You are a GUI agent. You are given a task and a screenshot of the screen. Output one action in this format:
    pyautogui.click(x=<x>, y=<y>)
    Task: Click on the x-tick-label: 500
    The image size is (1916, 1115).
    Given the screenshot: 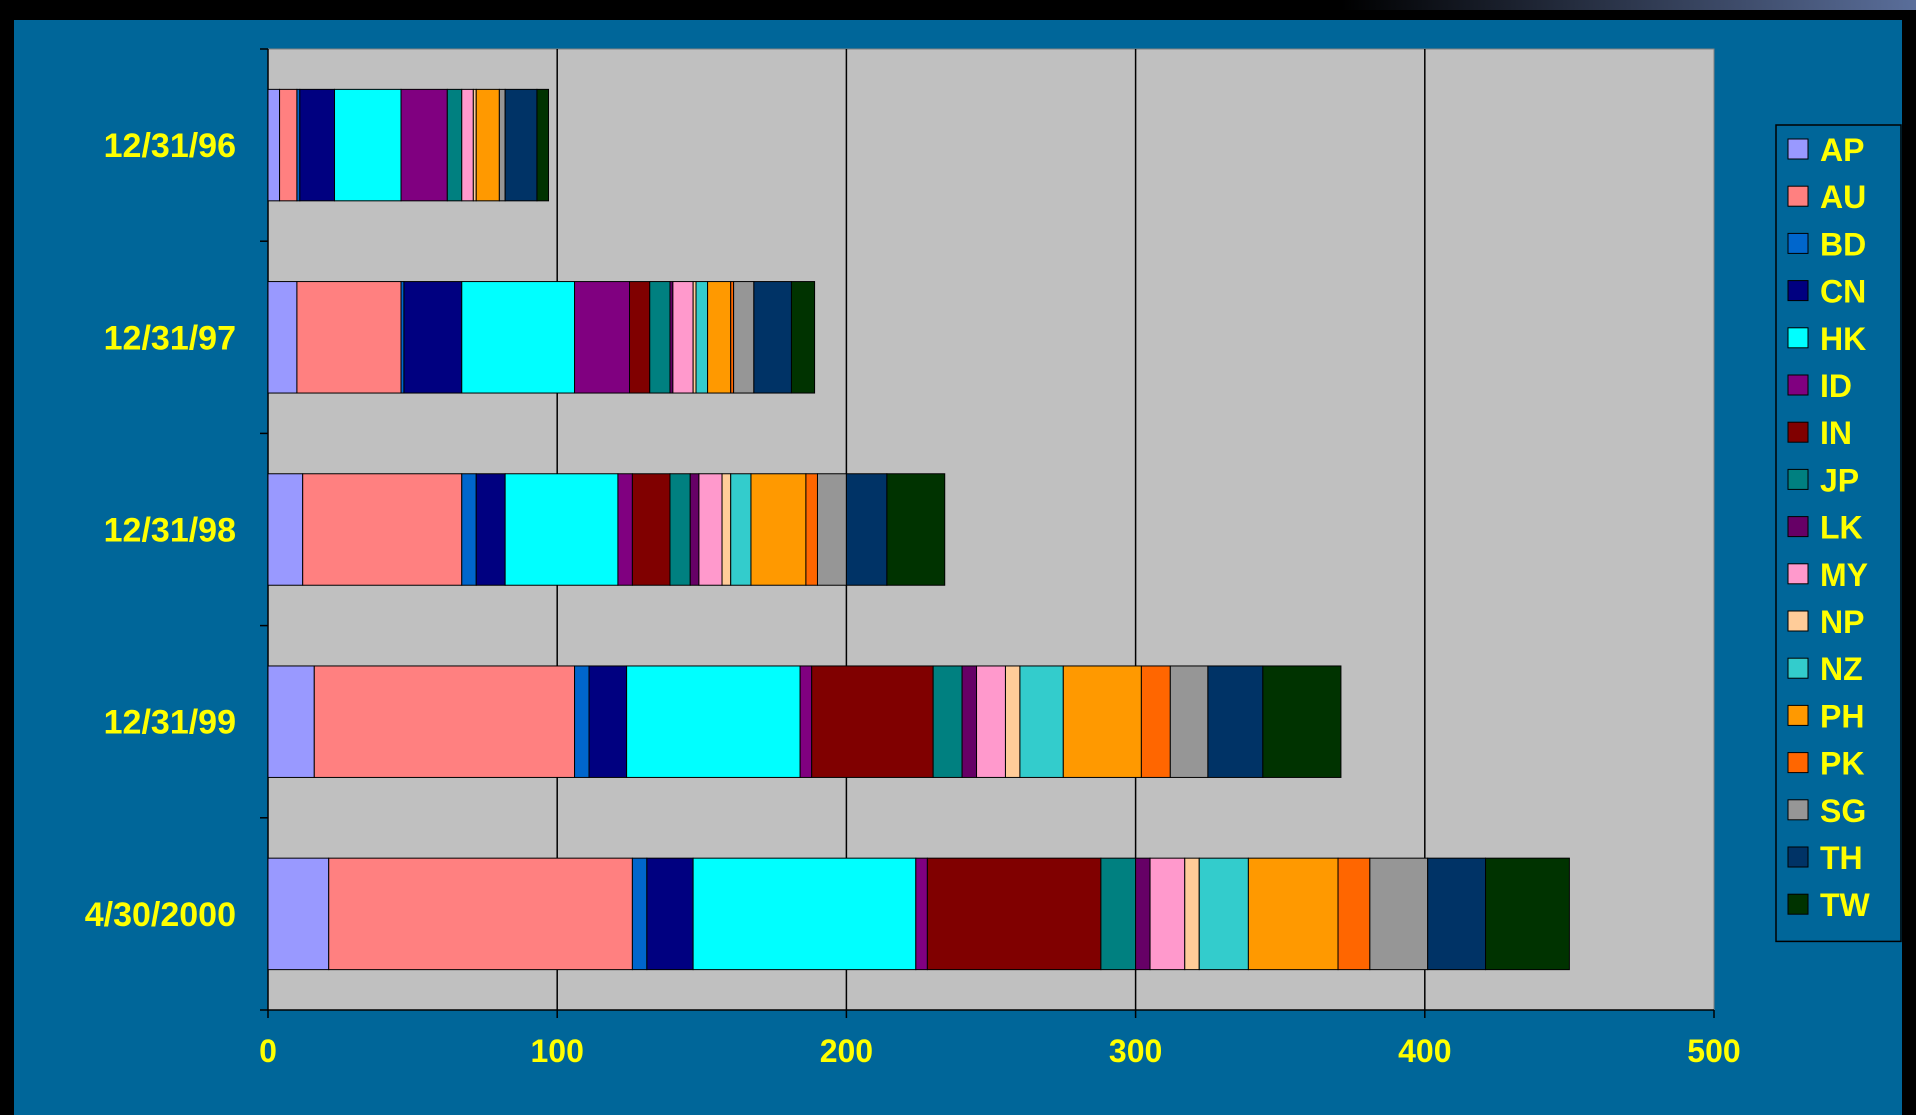 What is the action you would take?
    pyautogui.click(x=1713, y=1051)
    